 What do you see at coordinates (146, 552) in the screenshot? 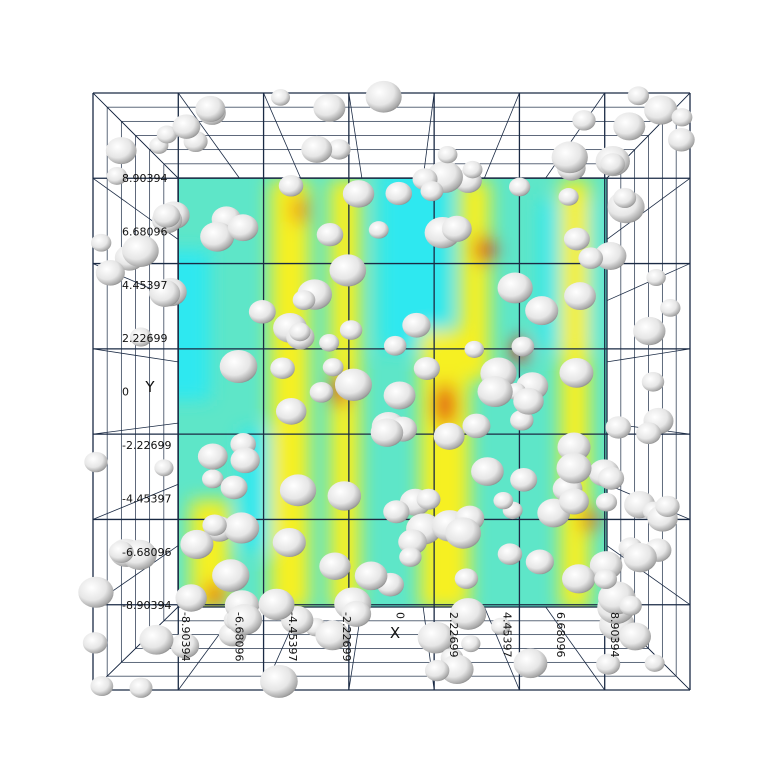
I see `y-tick-label: -6.68096` at bounding box center [146, 552].